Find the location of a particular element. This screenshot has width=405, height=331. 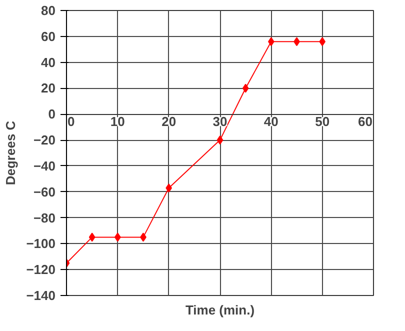

x-axis-title: Time (min.) is located at coordinates (220, 310).